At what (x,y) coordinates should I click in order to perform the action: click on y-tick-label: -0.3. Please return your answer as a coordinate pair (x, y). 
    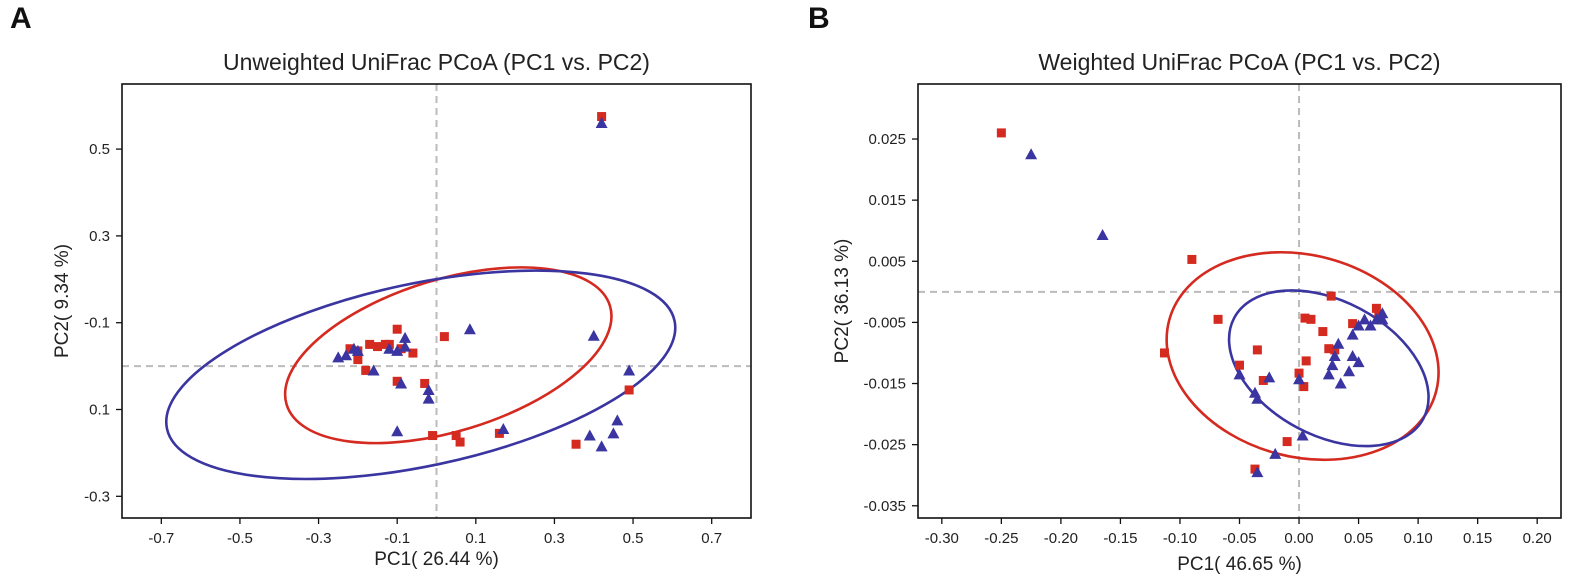
    Looking at the image, I should click on (97, 496).